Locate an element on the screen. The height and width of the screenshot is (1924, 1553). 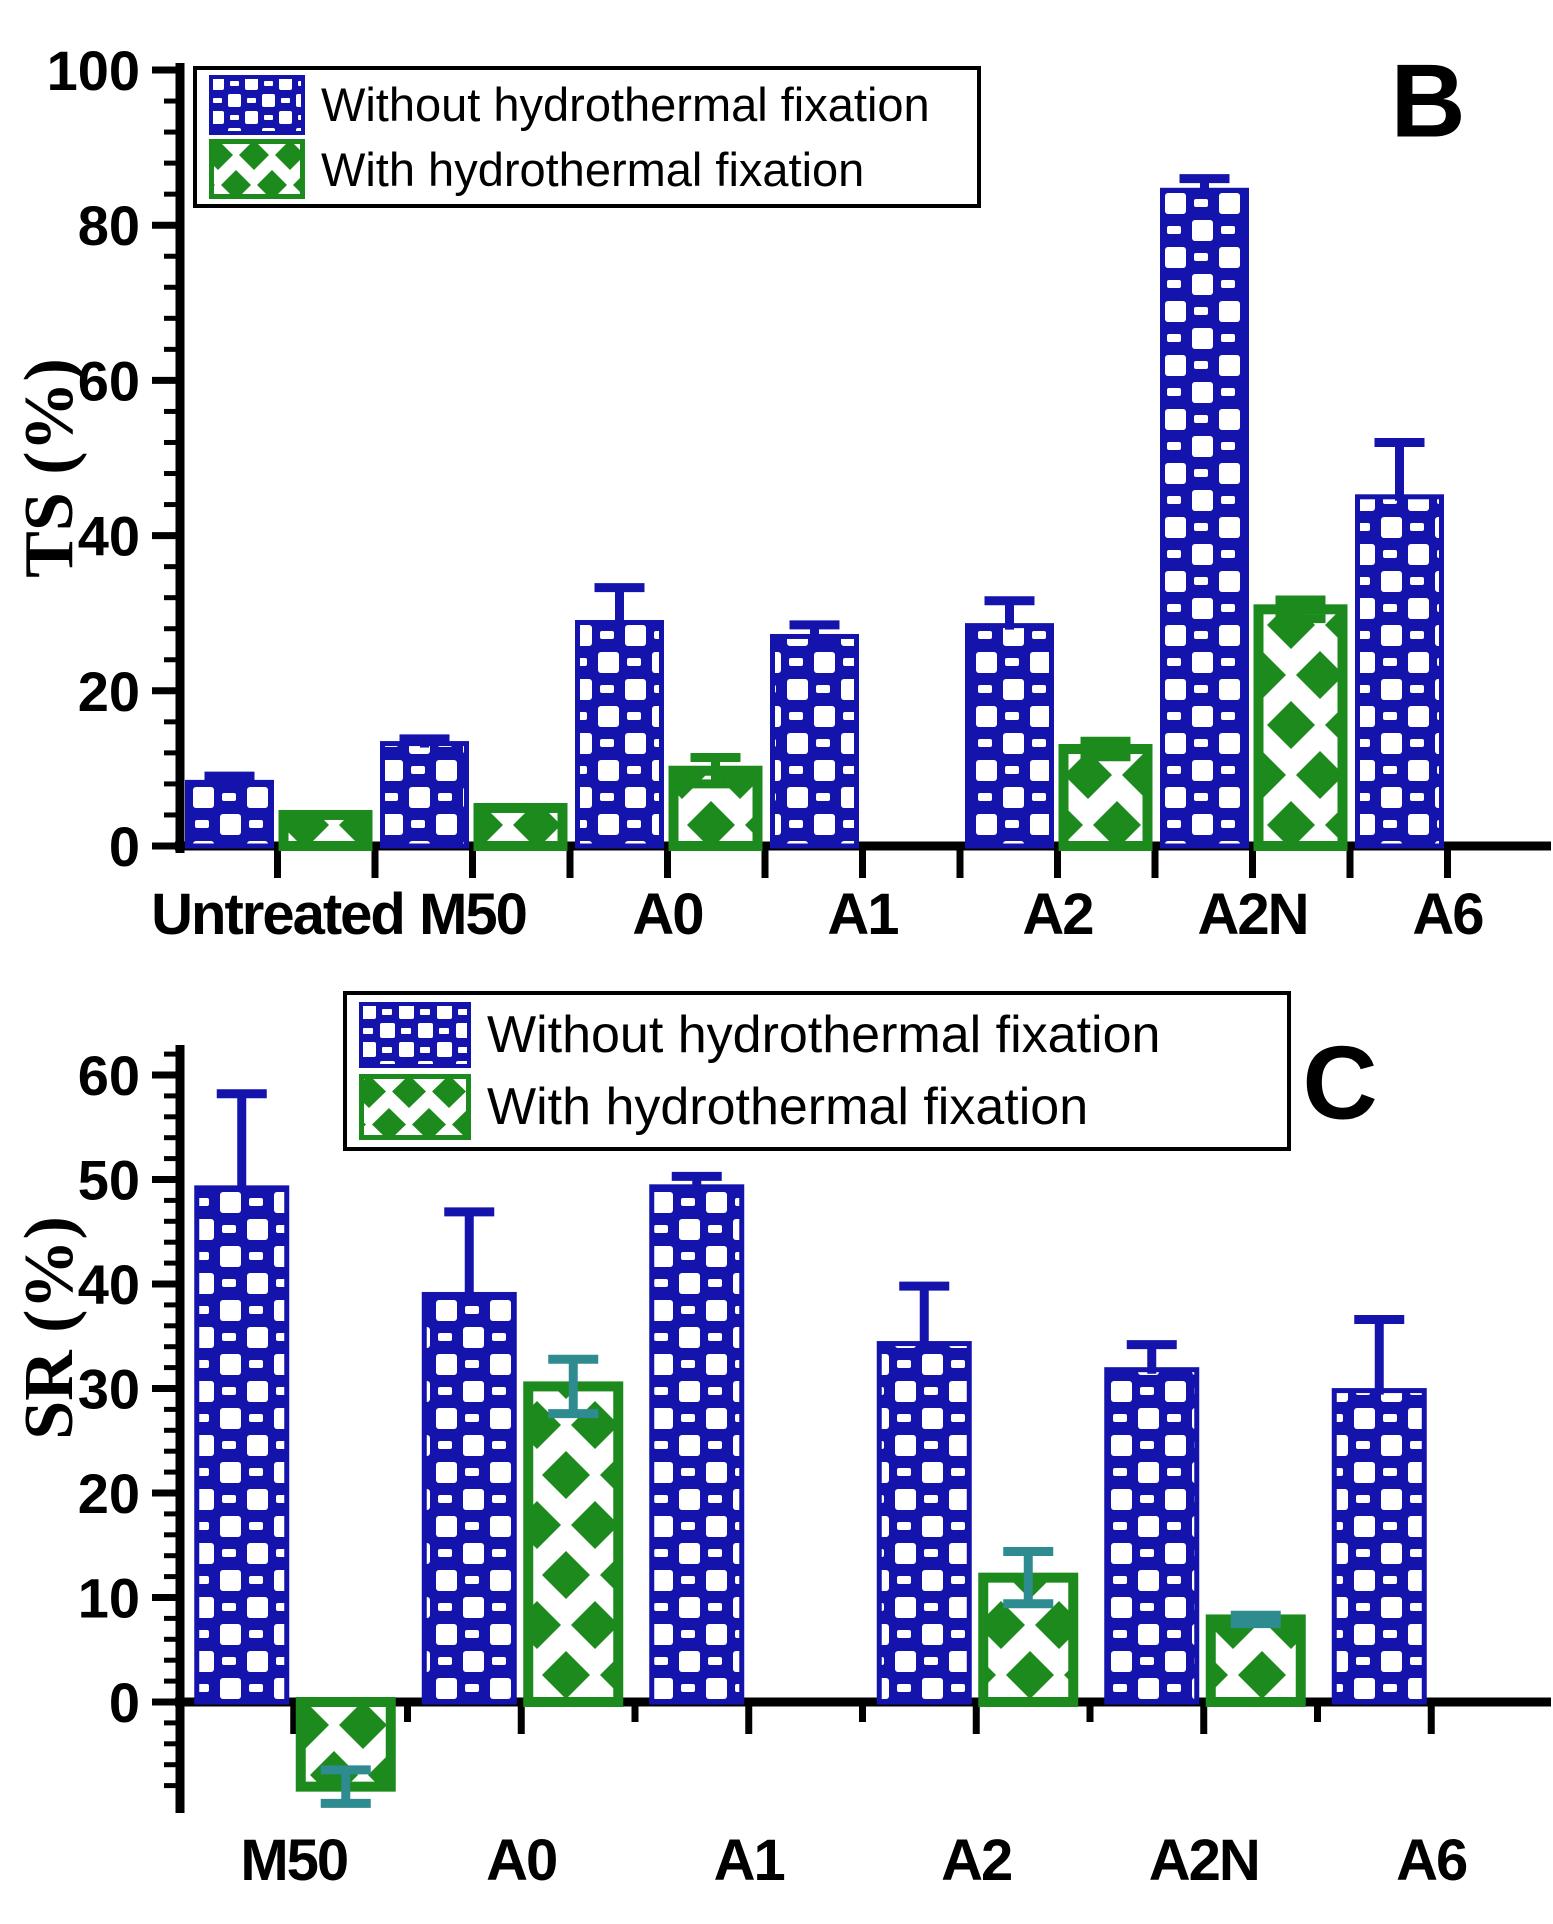
bar-C-A0-without is located at coordinates (469, 1498).